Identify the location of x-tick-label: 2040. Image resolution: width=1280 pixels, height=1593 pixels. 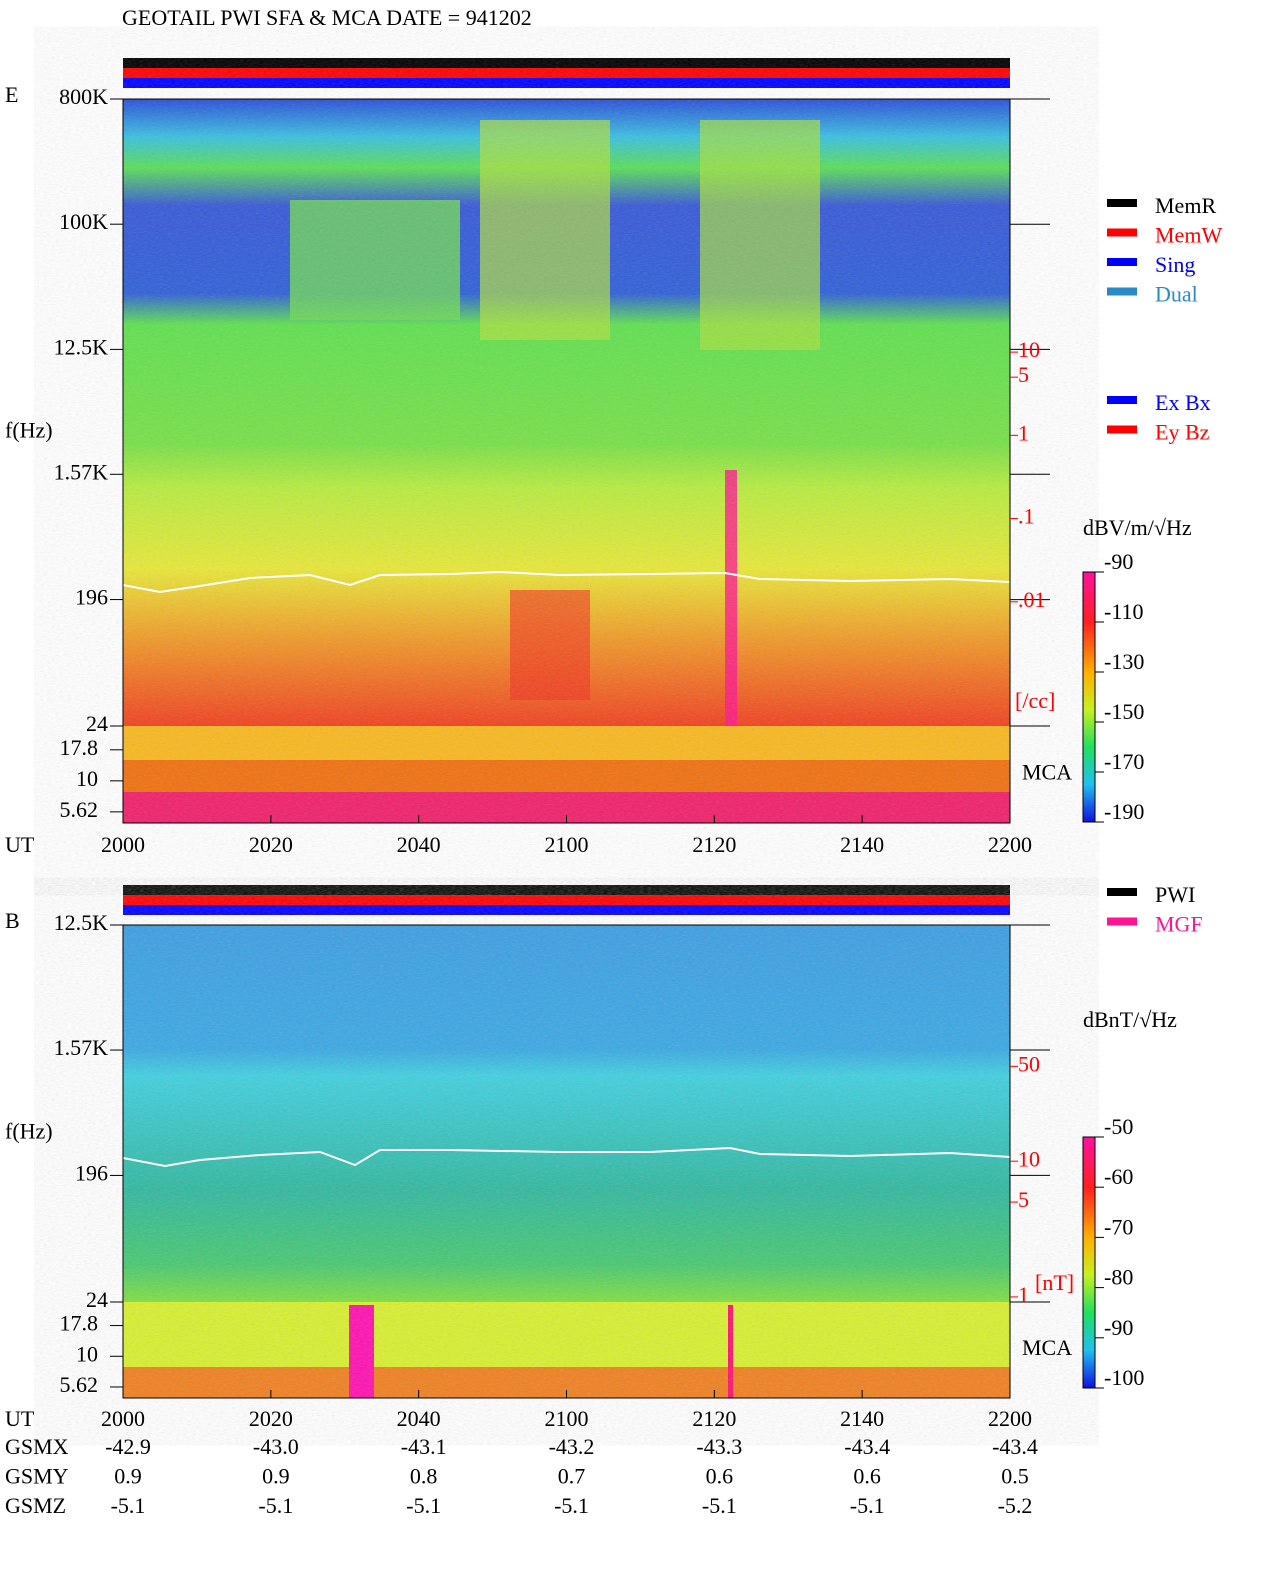
(419, 1418).